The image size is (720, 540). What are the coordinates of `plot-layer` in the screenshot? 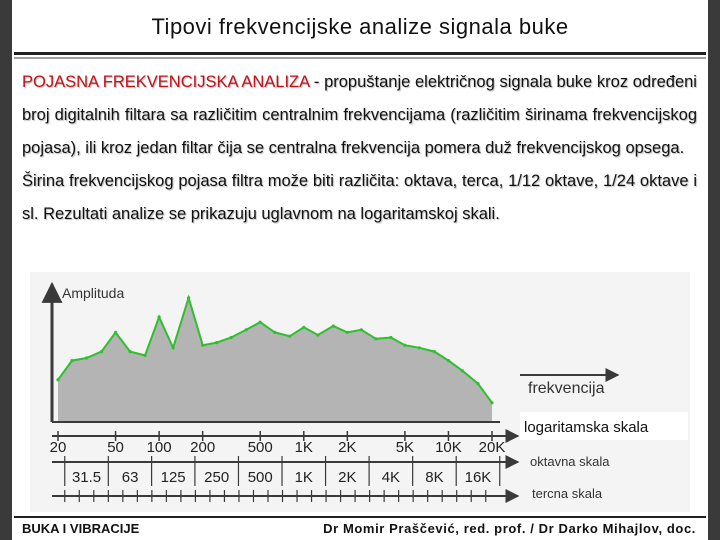 It's located at (275, 358).